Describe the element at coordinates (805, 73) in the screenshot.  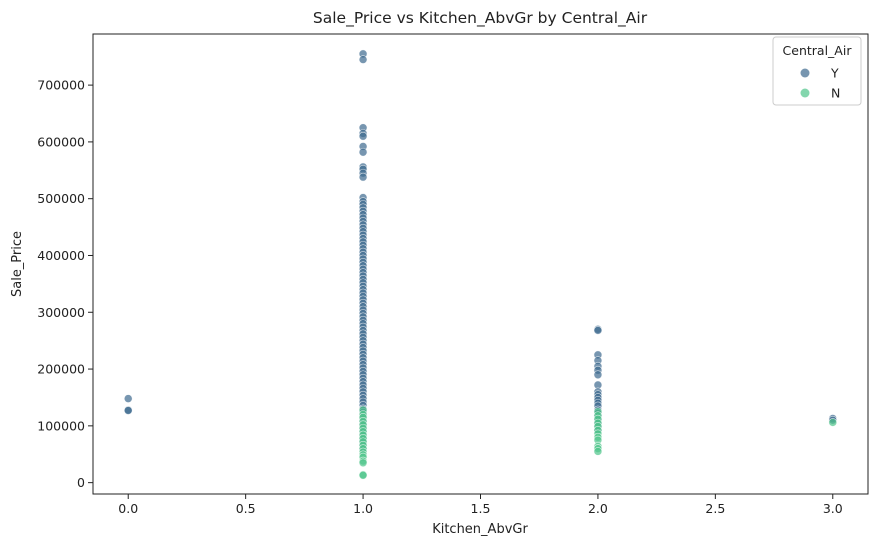
I see `legend-marker-y` at that location.